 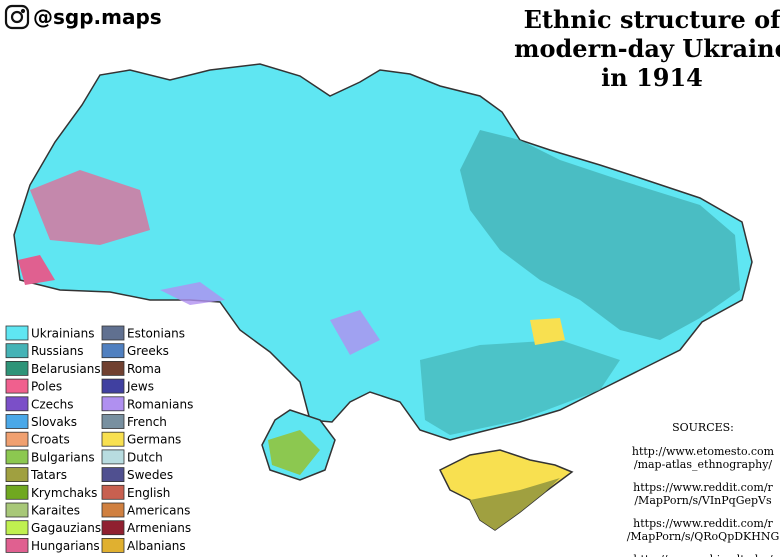 What do you see at coordinates (52, 404) in the screenshot?
I see `legend-label: Czechs` at bounding box center [52, 404].